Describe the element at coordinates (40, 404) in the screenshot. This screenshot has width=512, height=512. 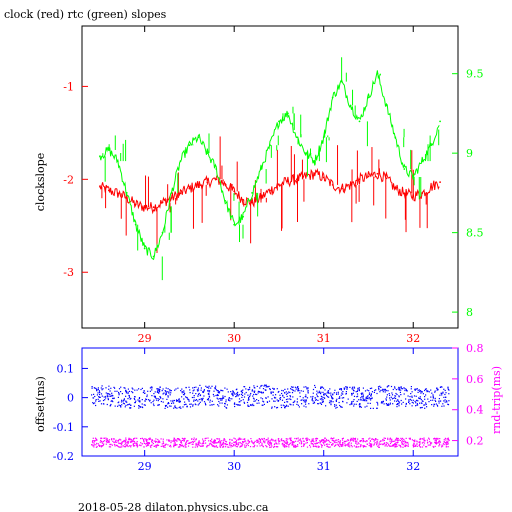
I see `bottom-left-y-axis-label: offset(ms)` at that location.